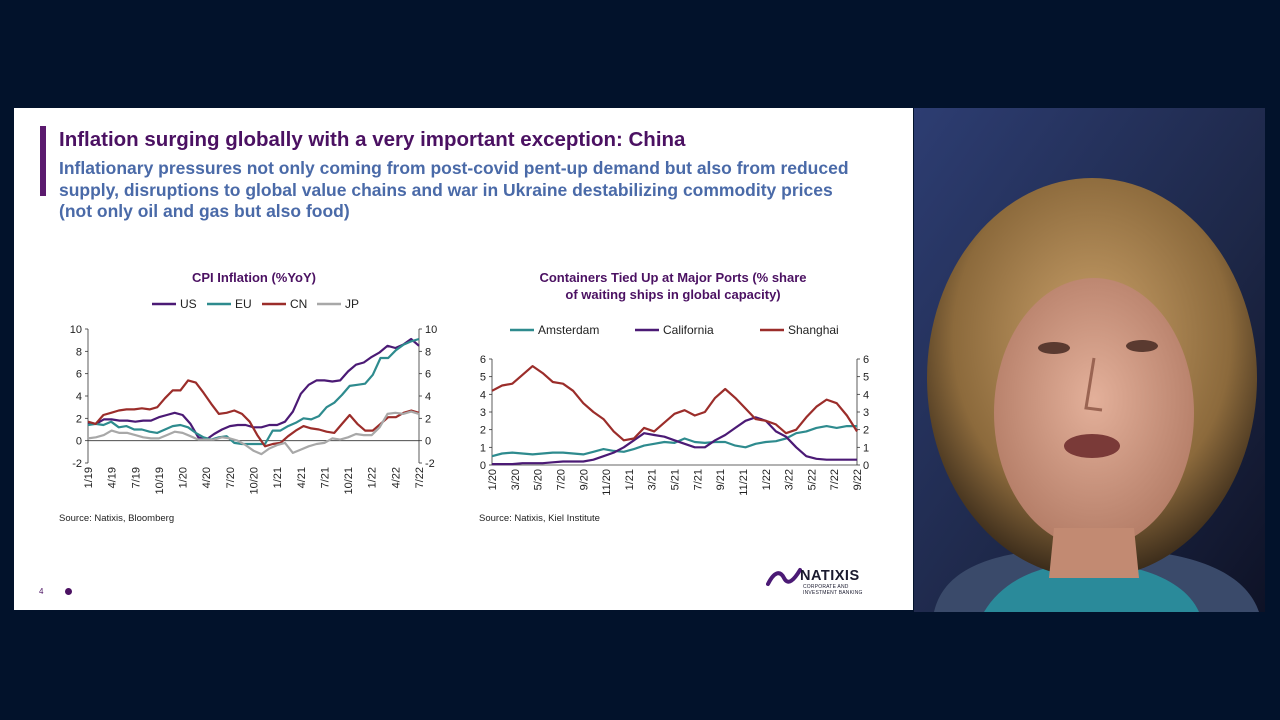  Describe the element at coordinates (674, 403) in the screenshot. I see `series-line-shanghai` at that location.